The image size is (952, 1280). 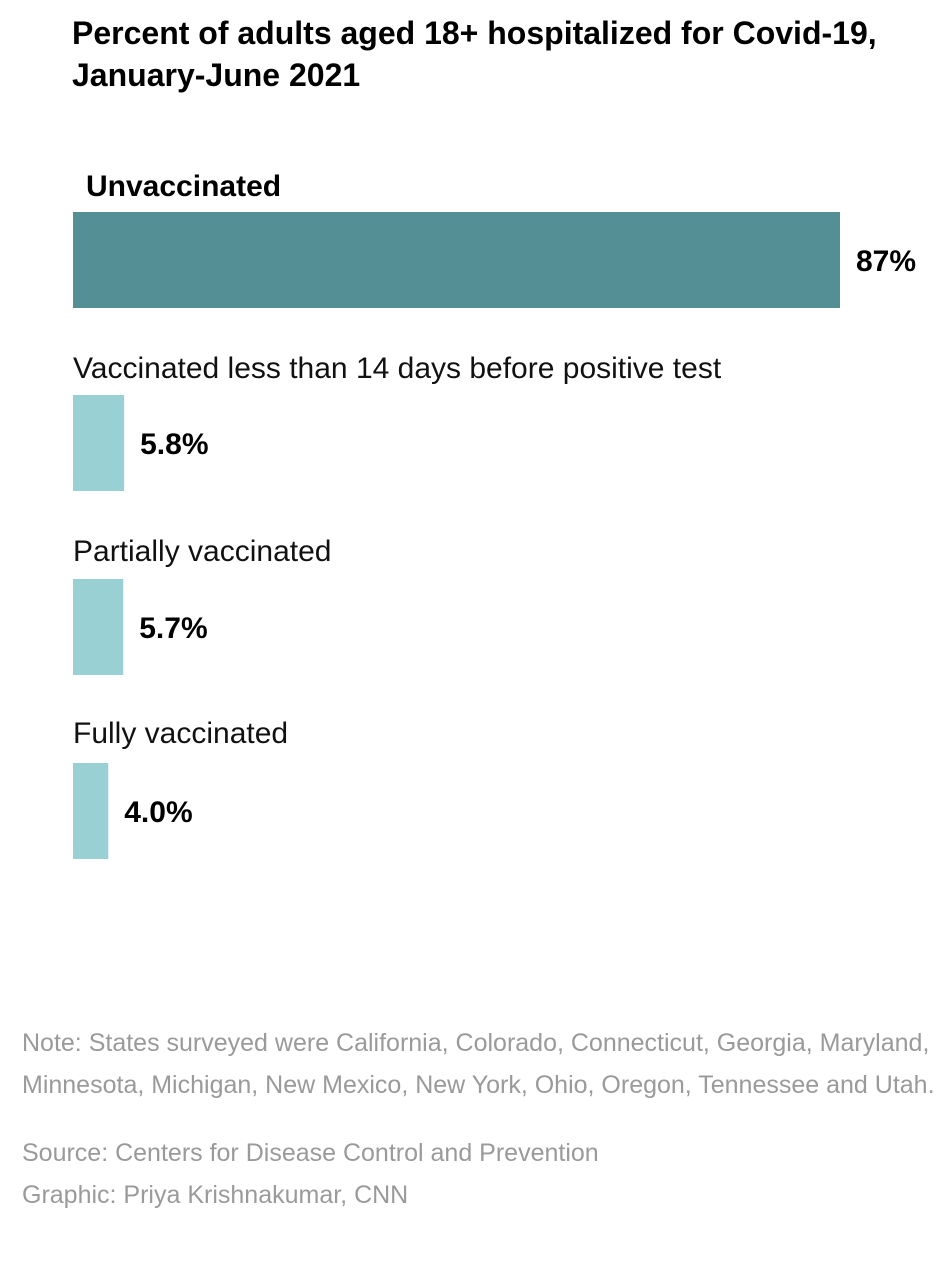 What do you see at coordinates (180, 733) in the screenshot?
I see `category-label: Fully vaccinated` at bounding box center [180, 733].